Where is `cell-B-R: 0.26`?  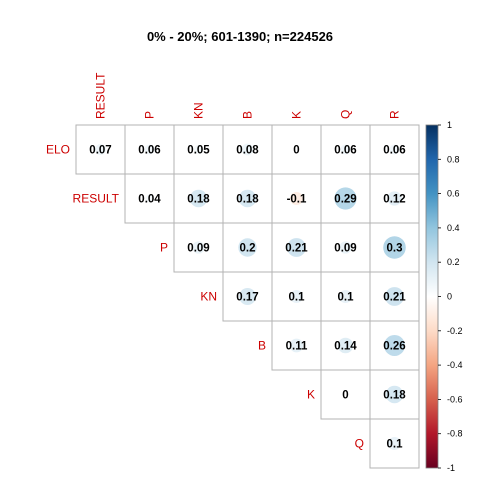 cell-B-R: 0.26 is located at coordinates (394, 345).